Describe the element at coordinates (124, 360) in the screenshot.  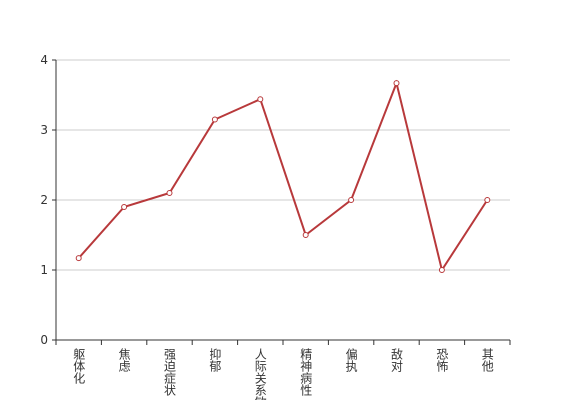
I see `x-tick-label: 焦虑` at that location.